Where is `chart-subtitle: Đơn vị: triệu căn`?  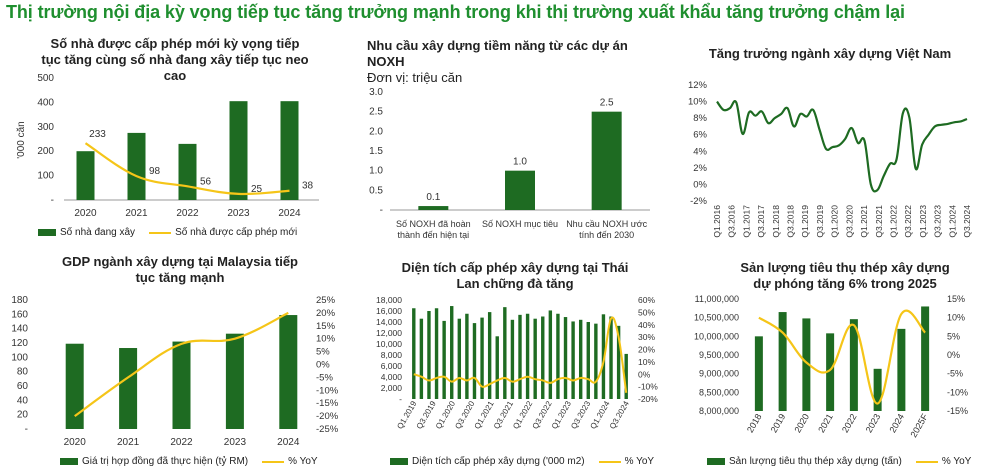 chart-subtitle: Đơn vị: triệu căn is located at coordinates (415, 77).